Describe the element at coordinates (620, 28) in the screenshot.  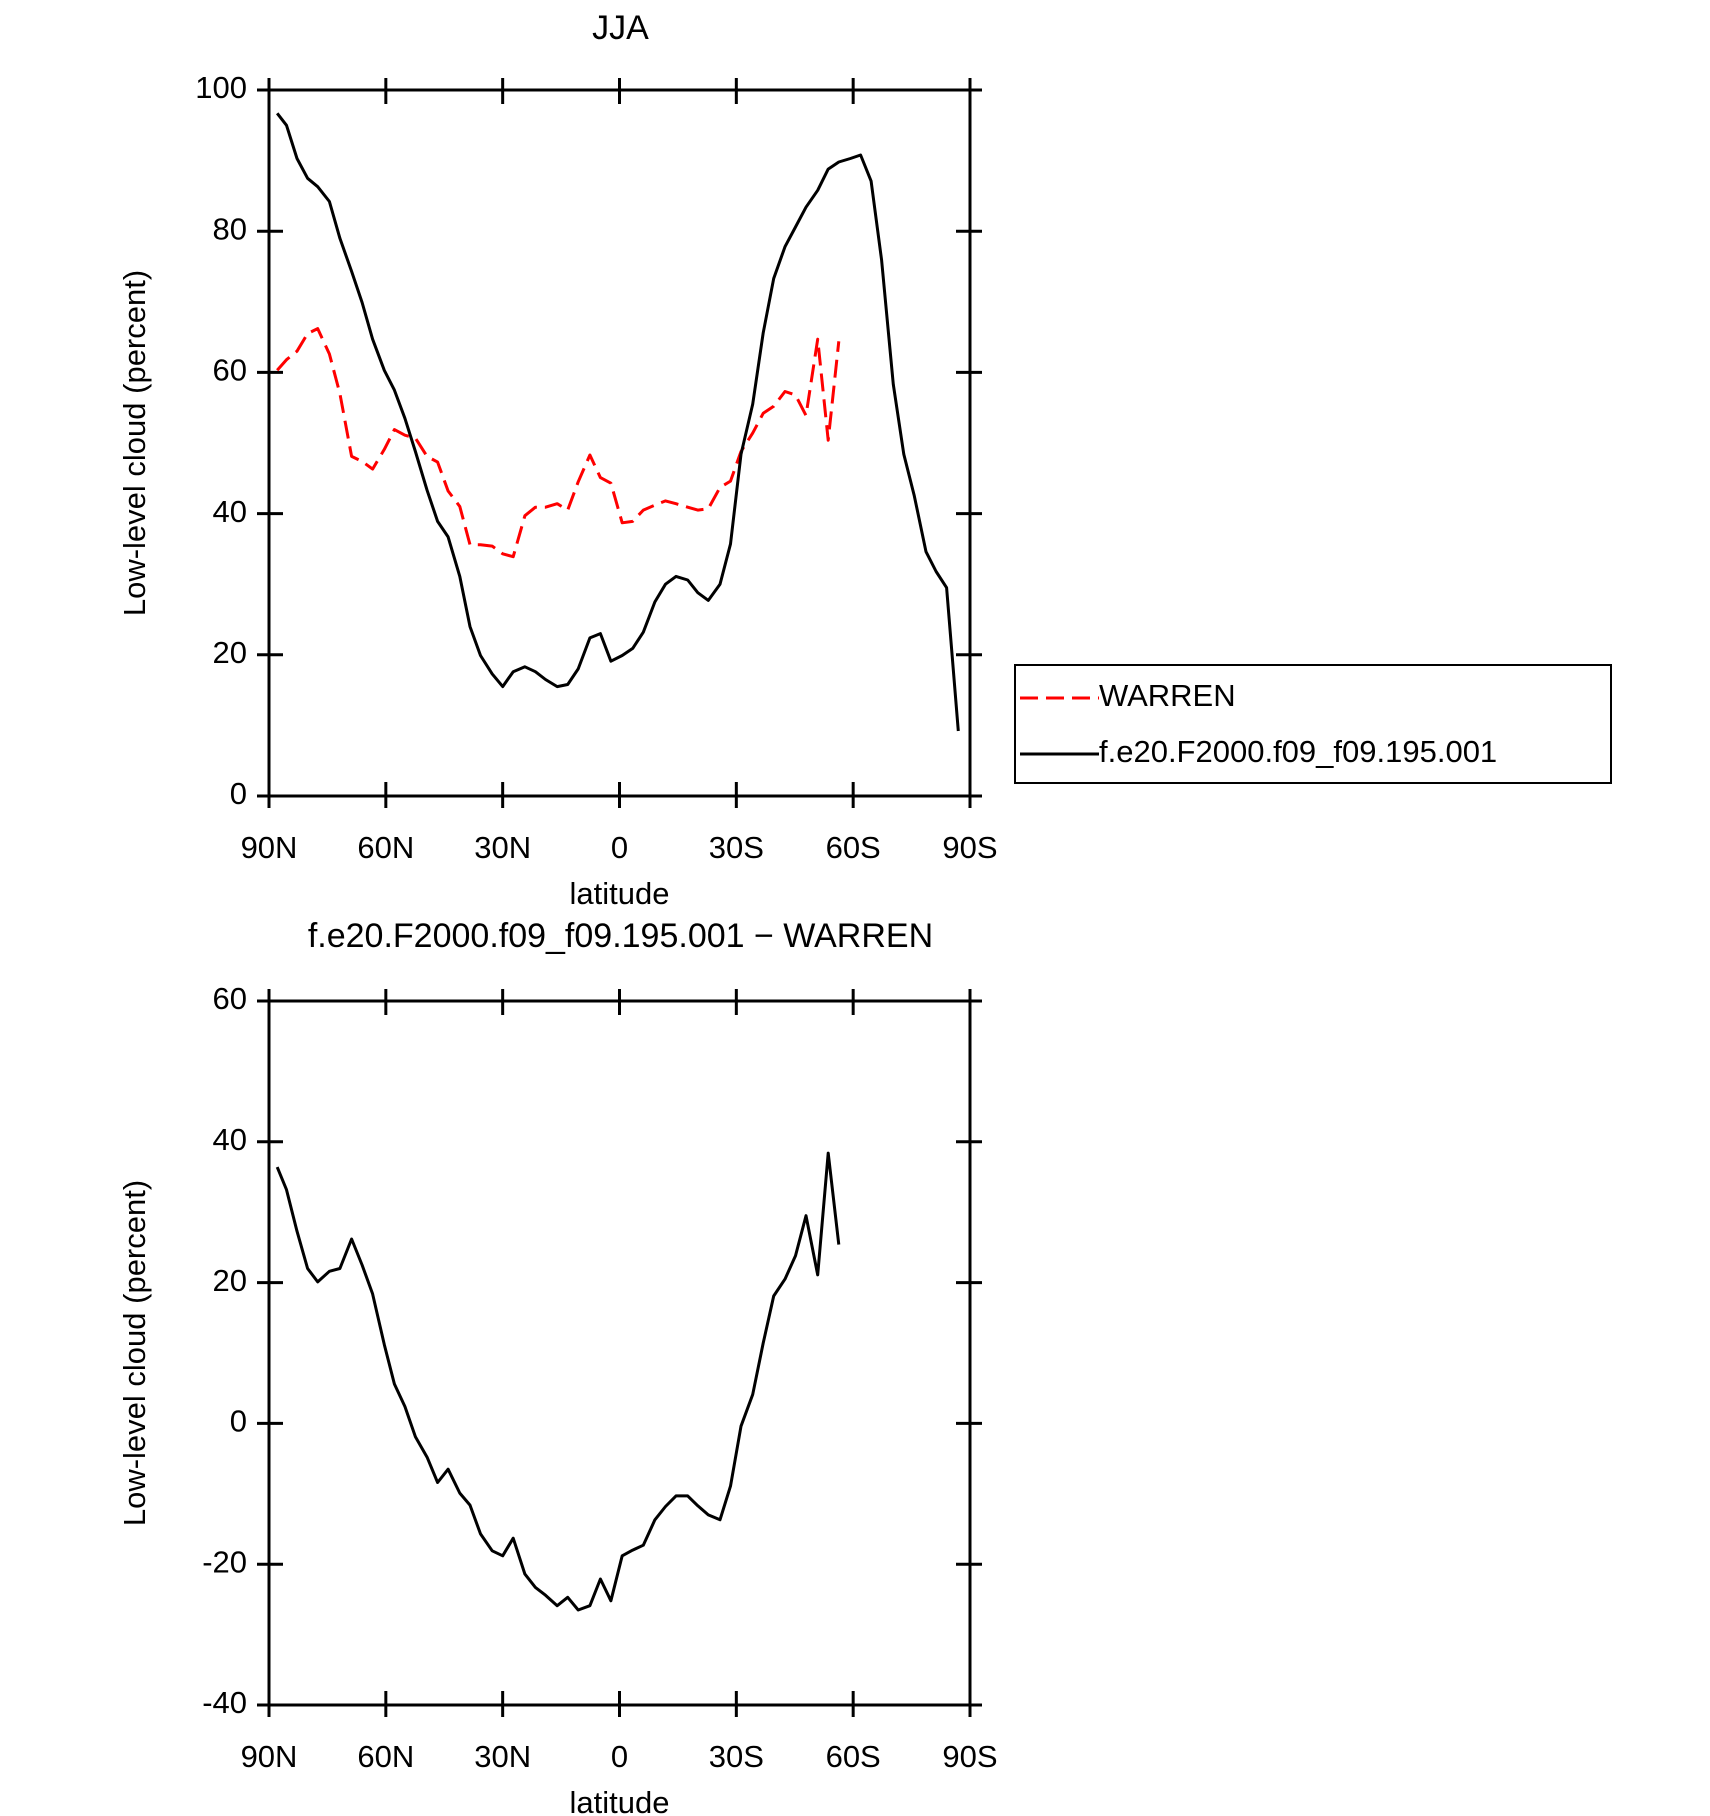
I see `chart-title: JJA` at that location.